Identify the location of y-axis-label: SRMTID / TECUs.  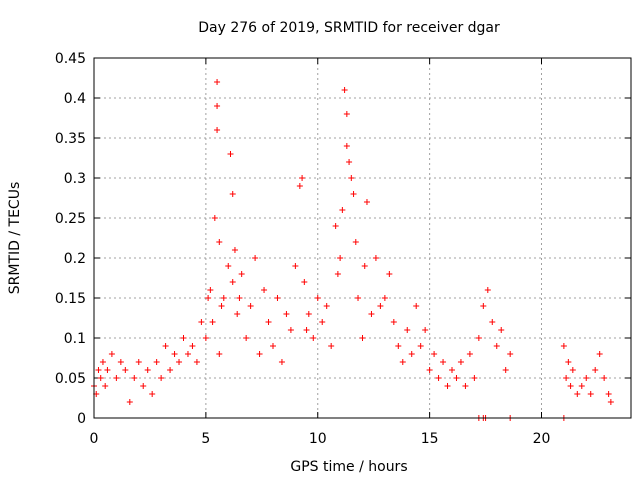
(15, 238).